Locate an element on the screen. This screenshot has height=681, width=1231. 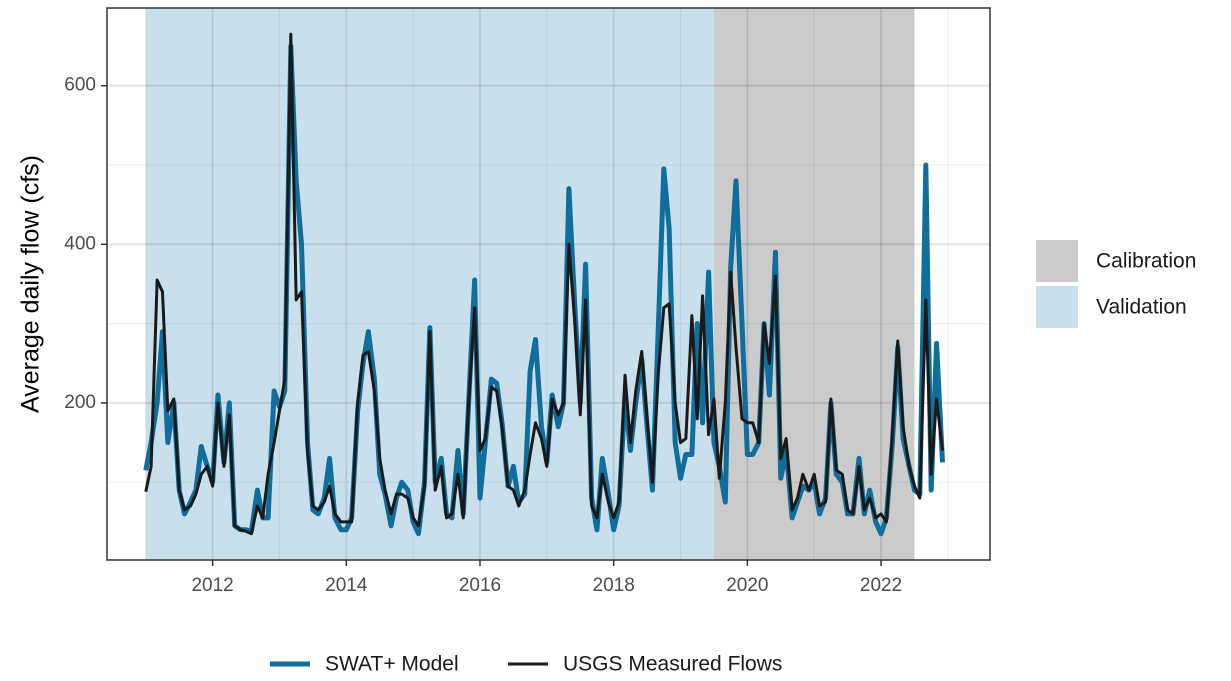
legend-label: Calibration is located at coordinates (1146, 261).